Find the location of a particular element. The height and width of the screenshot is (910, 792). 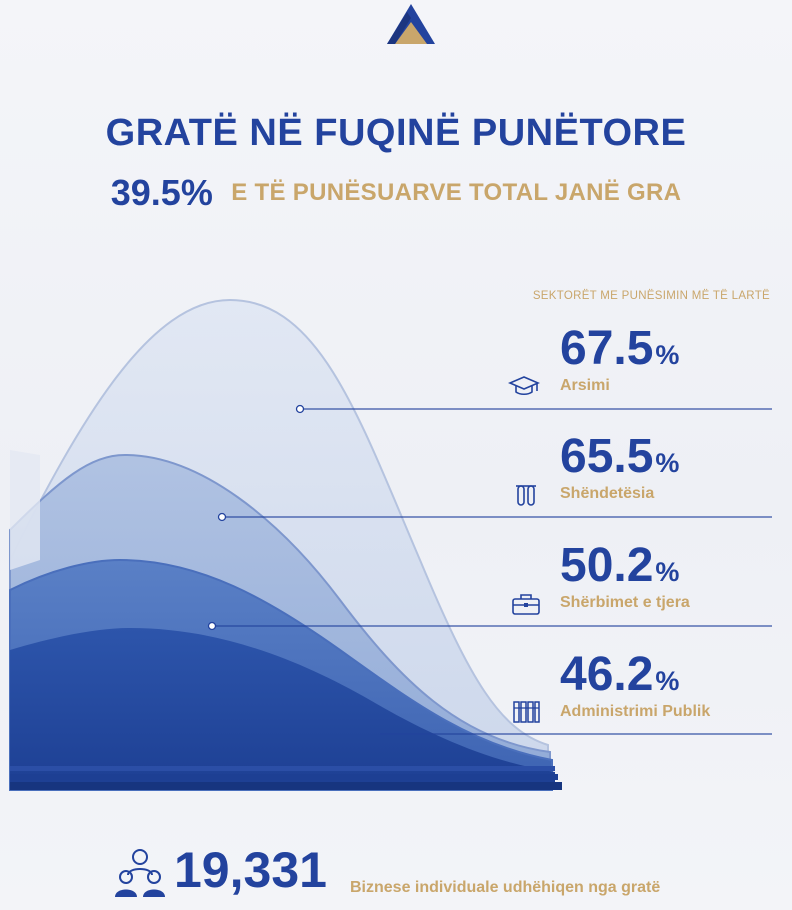

sector-label: Shërbimet e tjera is located at coordinates (625, 602).